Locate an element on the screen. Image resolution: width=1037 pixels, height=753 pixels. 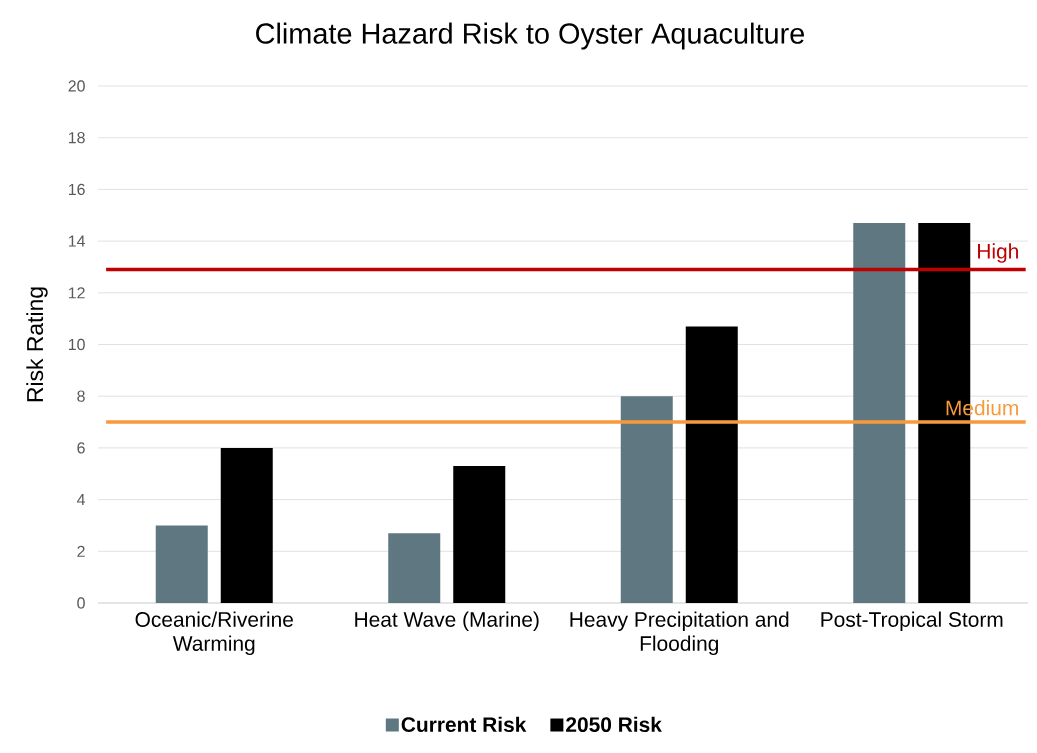
y-tick-label: 12 is located at coordinates (76, 293).